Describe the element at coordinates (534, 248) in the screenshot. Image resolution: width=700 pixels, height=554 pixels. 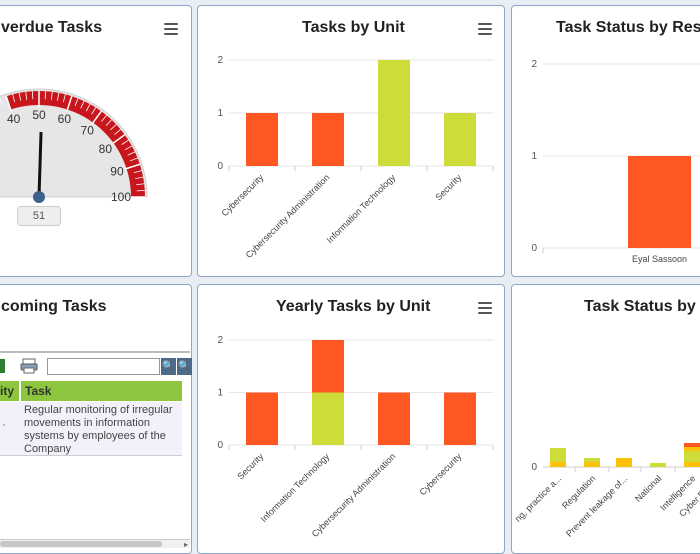
I see `y-tick-label: 0` at that location.